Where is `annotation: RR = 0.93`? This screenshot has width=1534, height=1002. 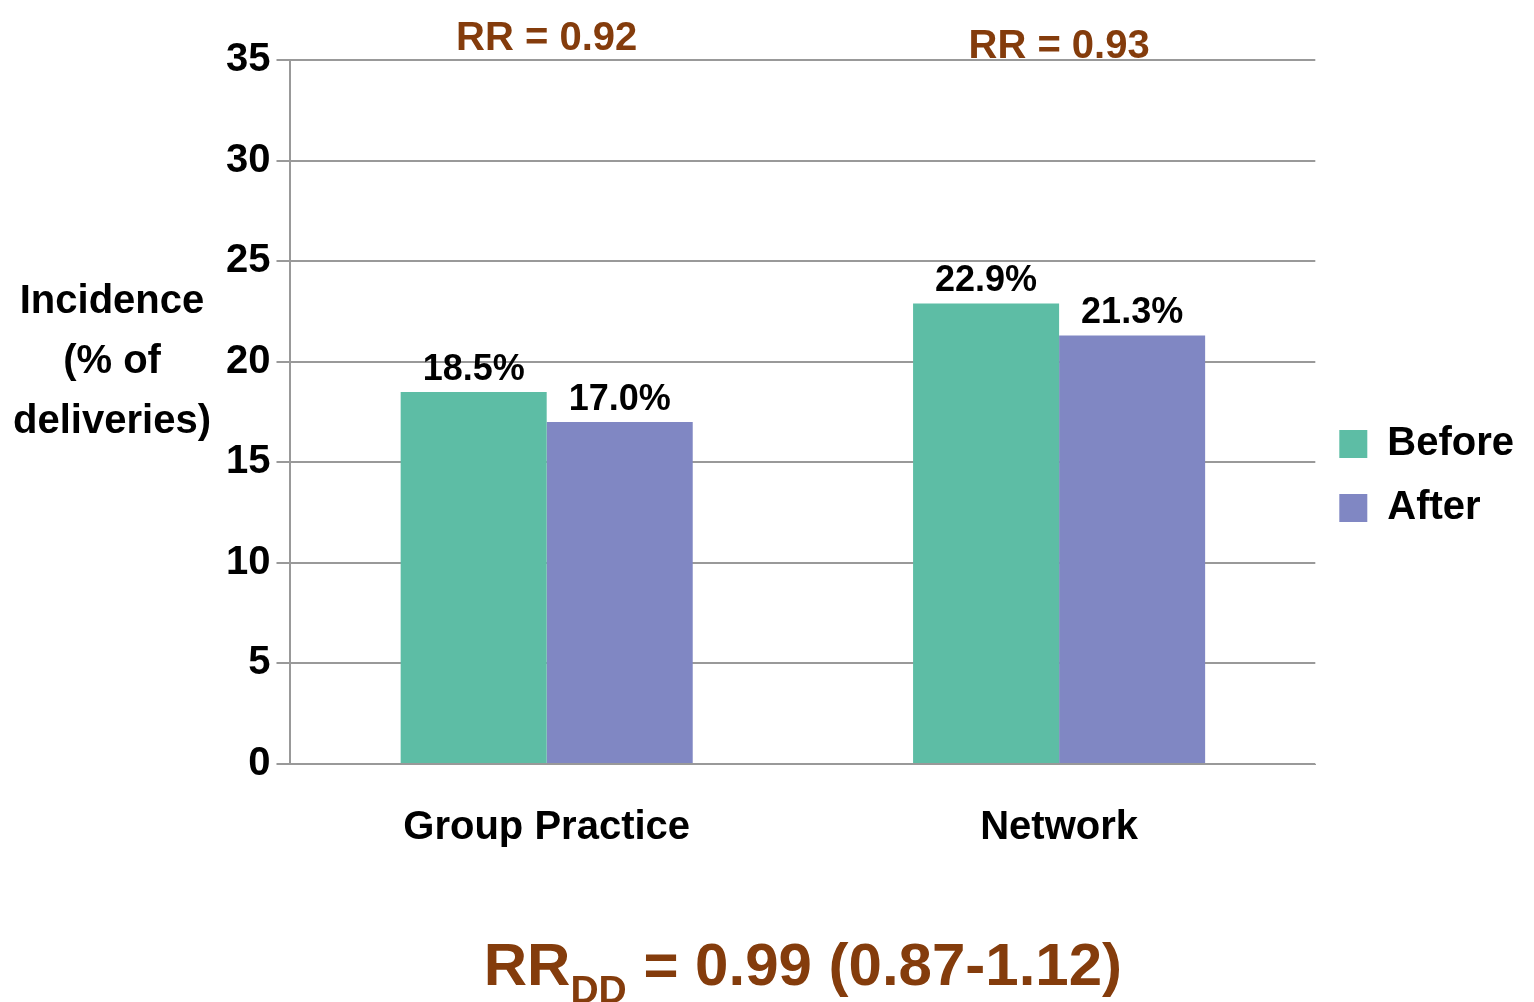 annotation: RR = 0.93 is located at coordinates (1059, 44).